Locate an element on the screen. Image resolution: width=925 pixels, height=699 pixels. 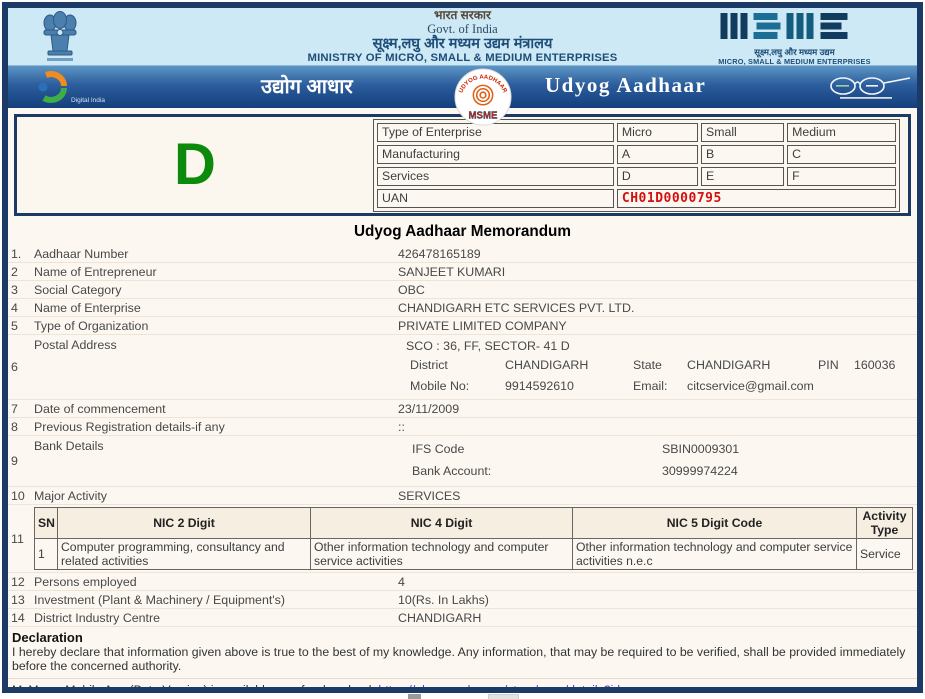
table-row: Services D E F is located at coordinates (636, 176).